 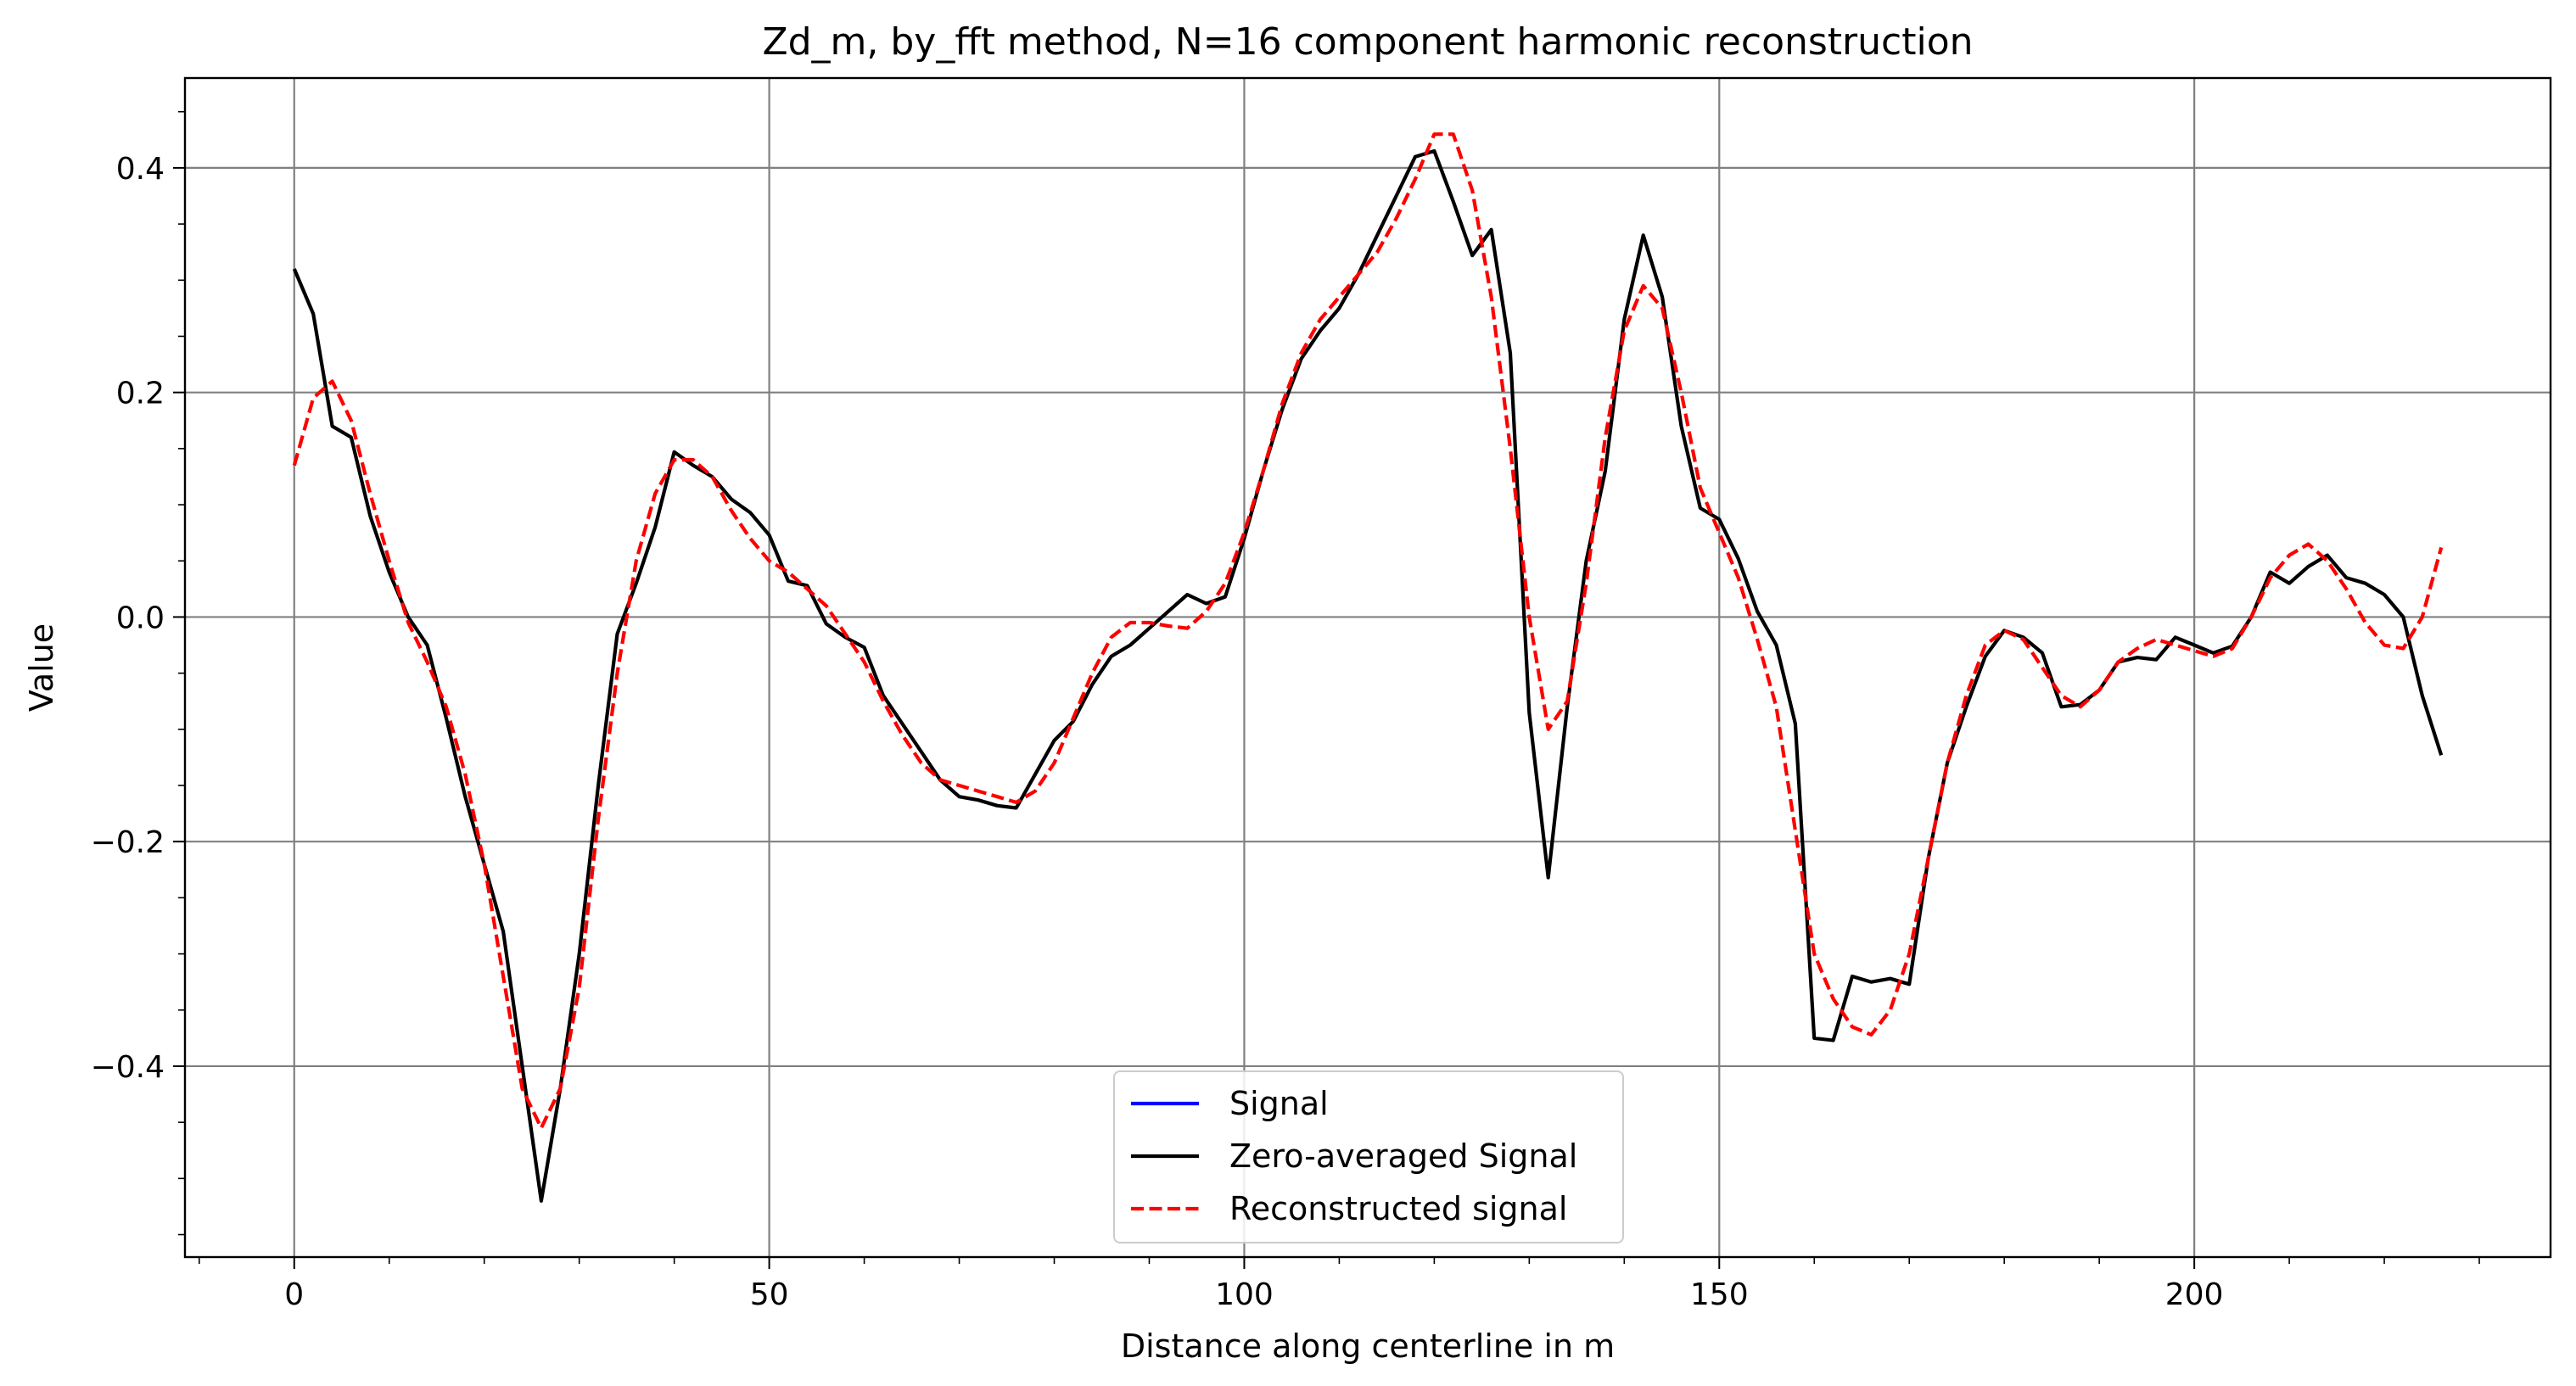 I want to click on y-tick-label: 0.4, so click(x=140, y=169).